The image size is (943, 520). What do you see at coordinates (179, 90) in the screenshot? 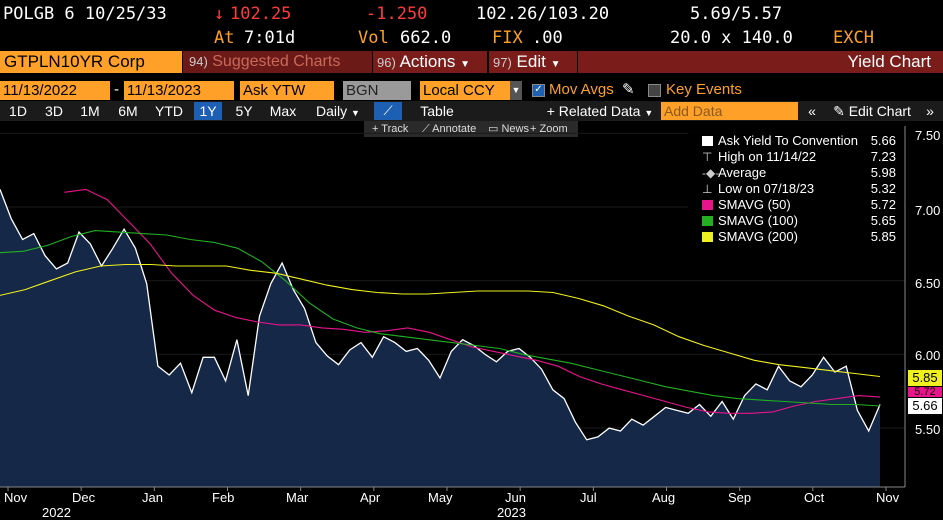
I see `end-date-input: 11/13/2023` at bounding box center [179, 90].